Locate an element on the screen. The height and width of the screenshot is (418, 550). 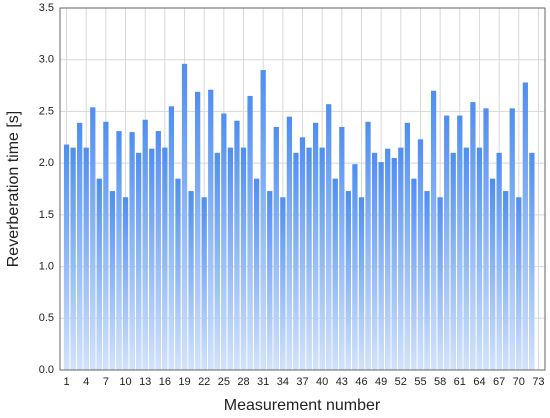
x-tick-label: 70 is located at coordinates (519, 382).